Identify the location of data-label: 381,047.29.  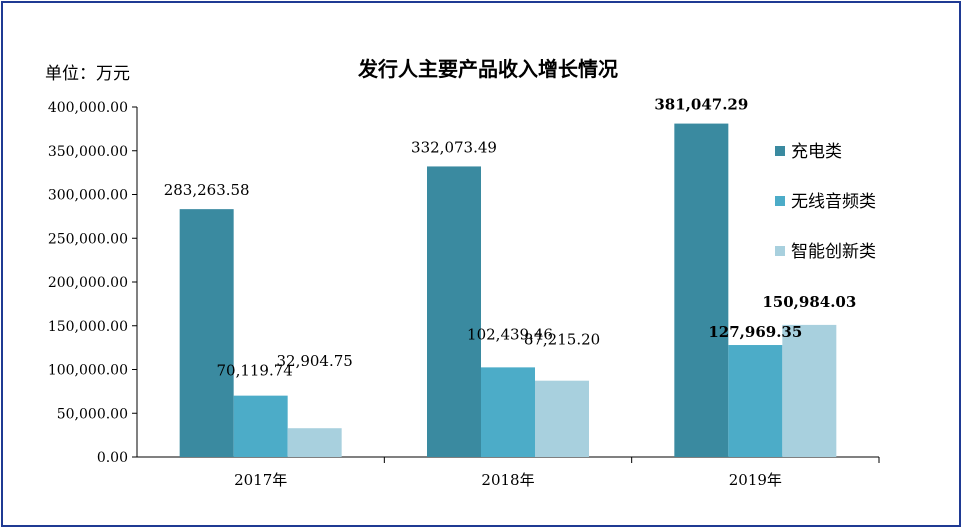
(701, 105).